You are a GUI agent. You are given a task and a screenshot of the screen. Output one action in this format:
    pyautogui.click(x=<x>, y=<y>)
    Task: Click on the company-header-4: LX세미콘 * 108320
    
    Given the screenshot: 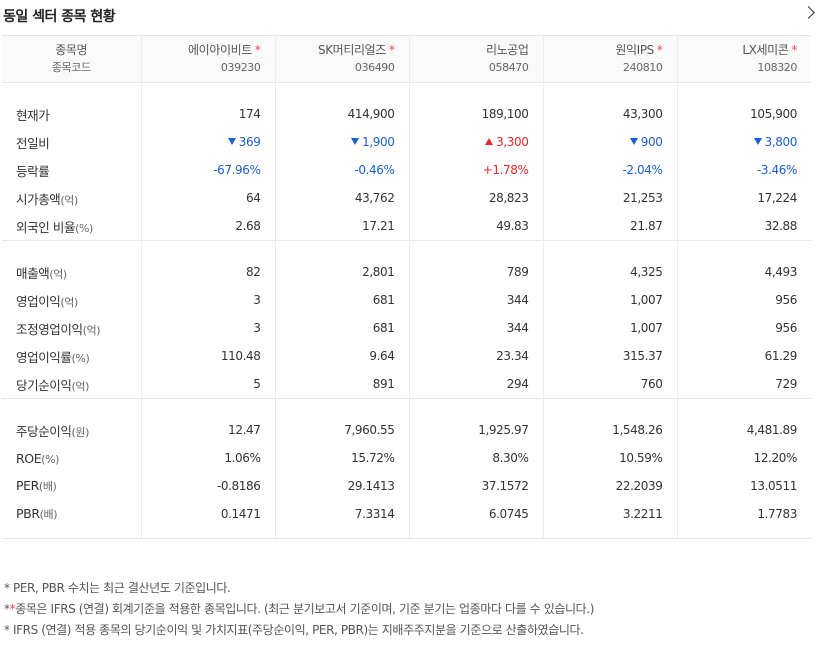 What is the action you would take?
    pyautogui.click(x=743, y=59)
    